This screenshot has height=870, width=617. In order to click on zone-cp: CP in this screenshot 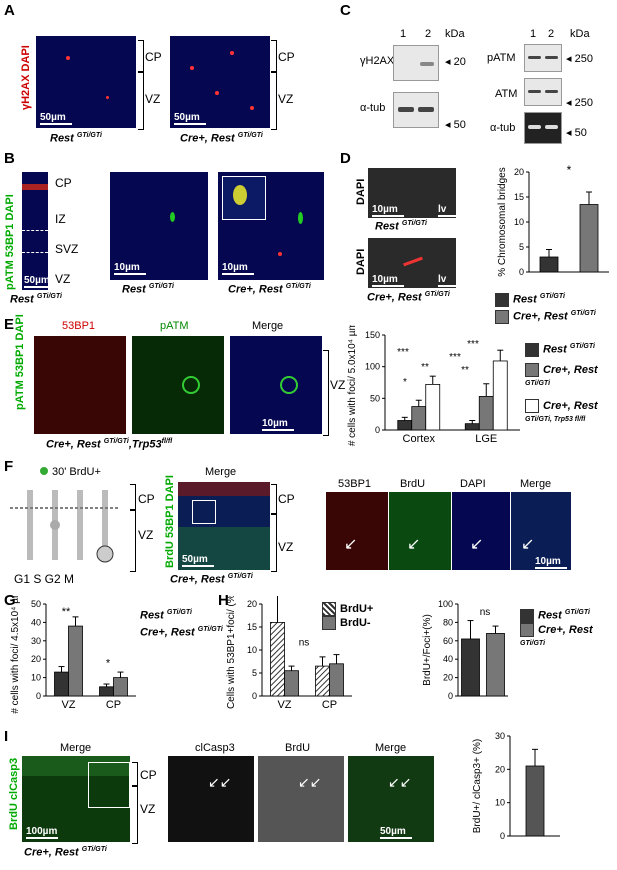, I will do `click(153, 57)`.